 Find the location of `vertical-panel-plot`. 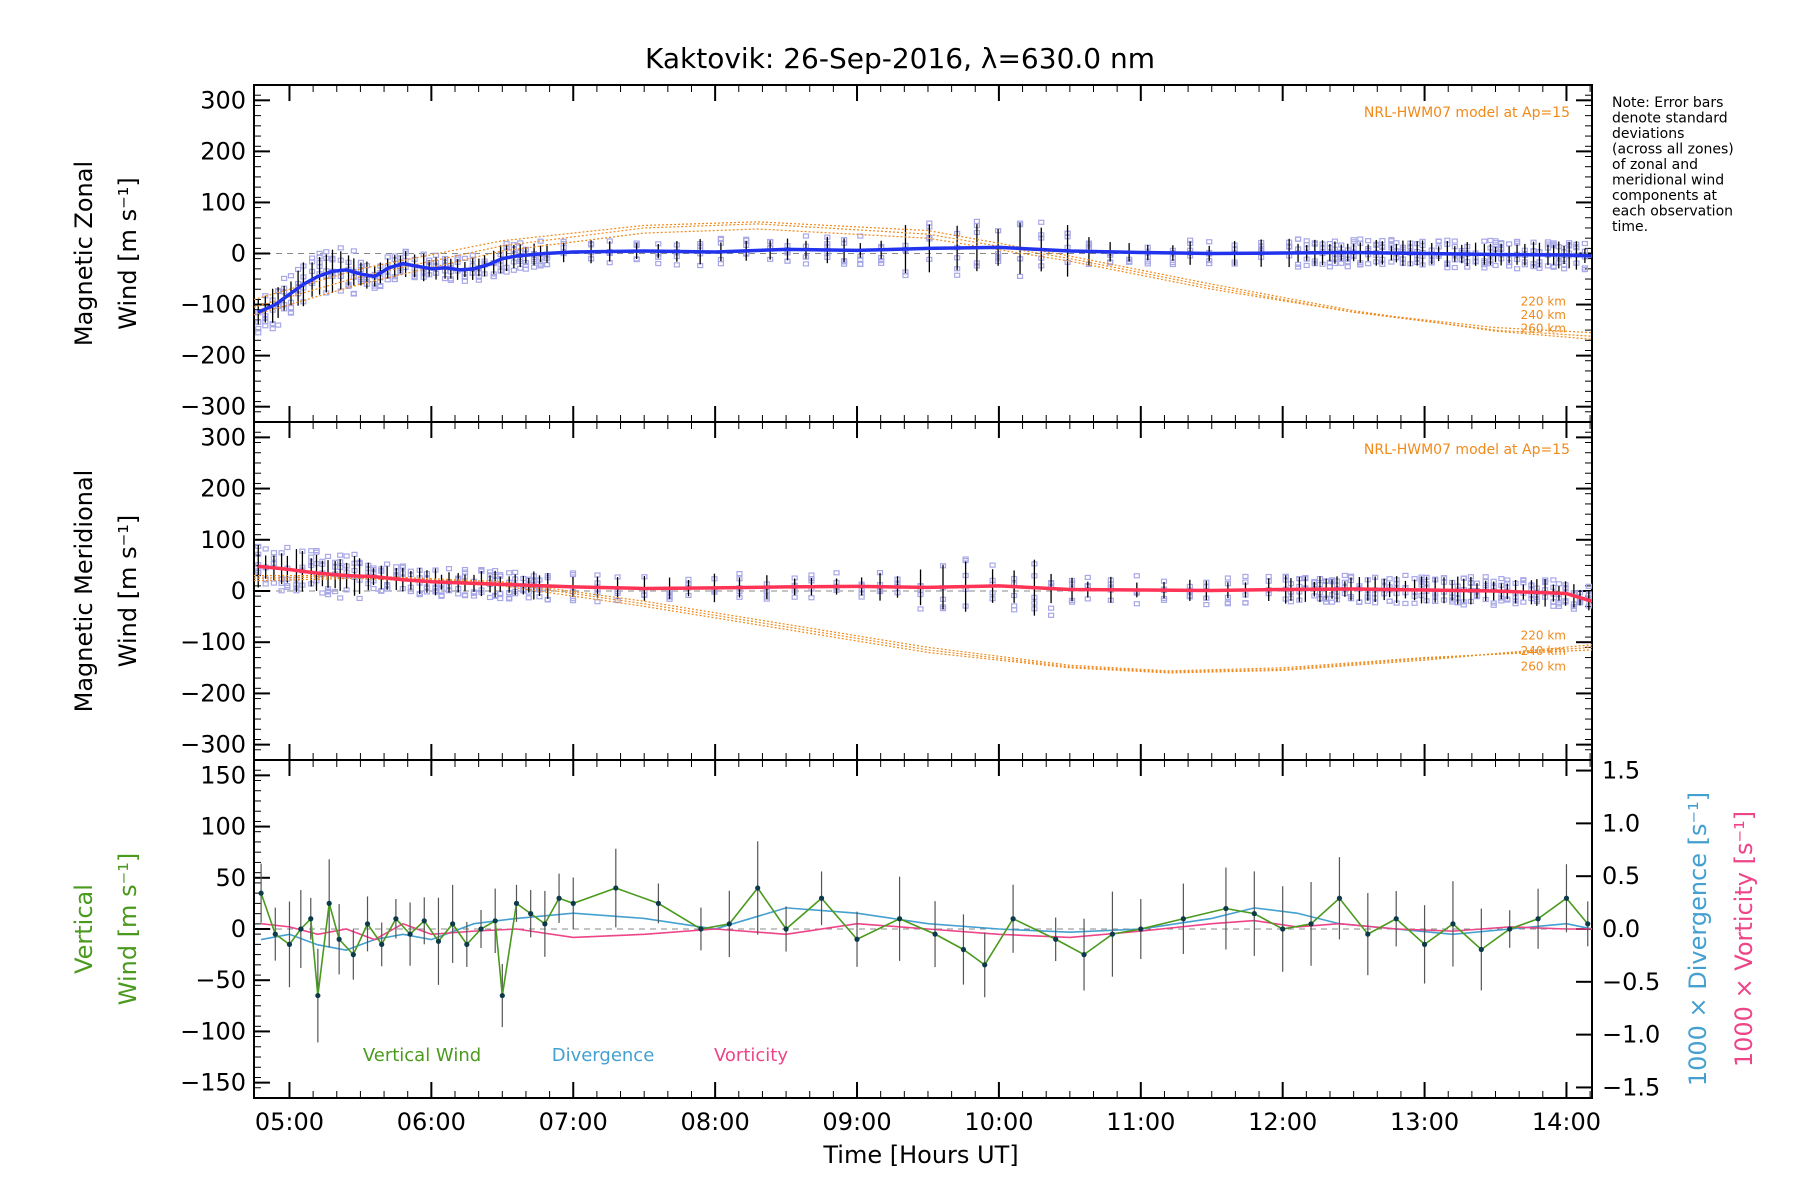

vertical-panel-plot is located at coordinates (925, 942).